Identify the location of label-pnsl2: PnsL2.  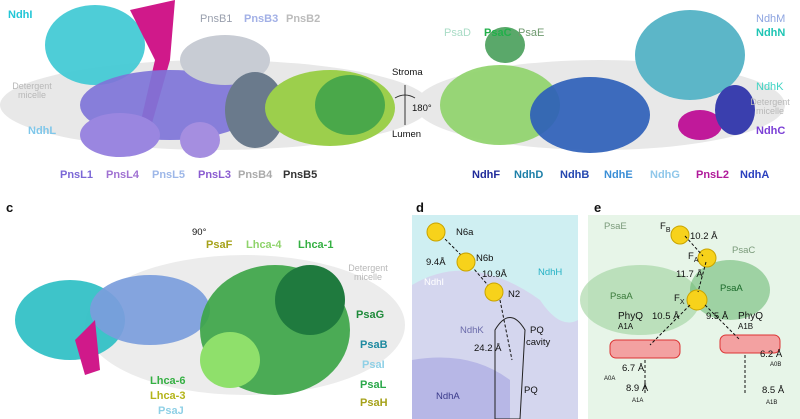
(713, 175).